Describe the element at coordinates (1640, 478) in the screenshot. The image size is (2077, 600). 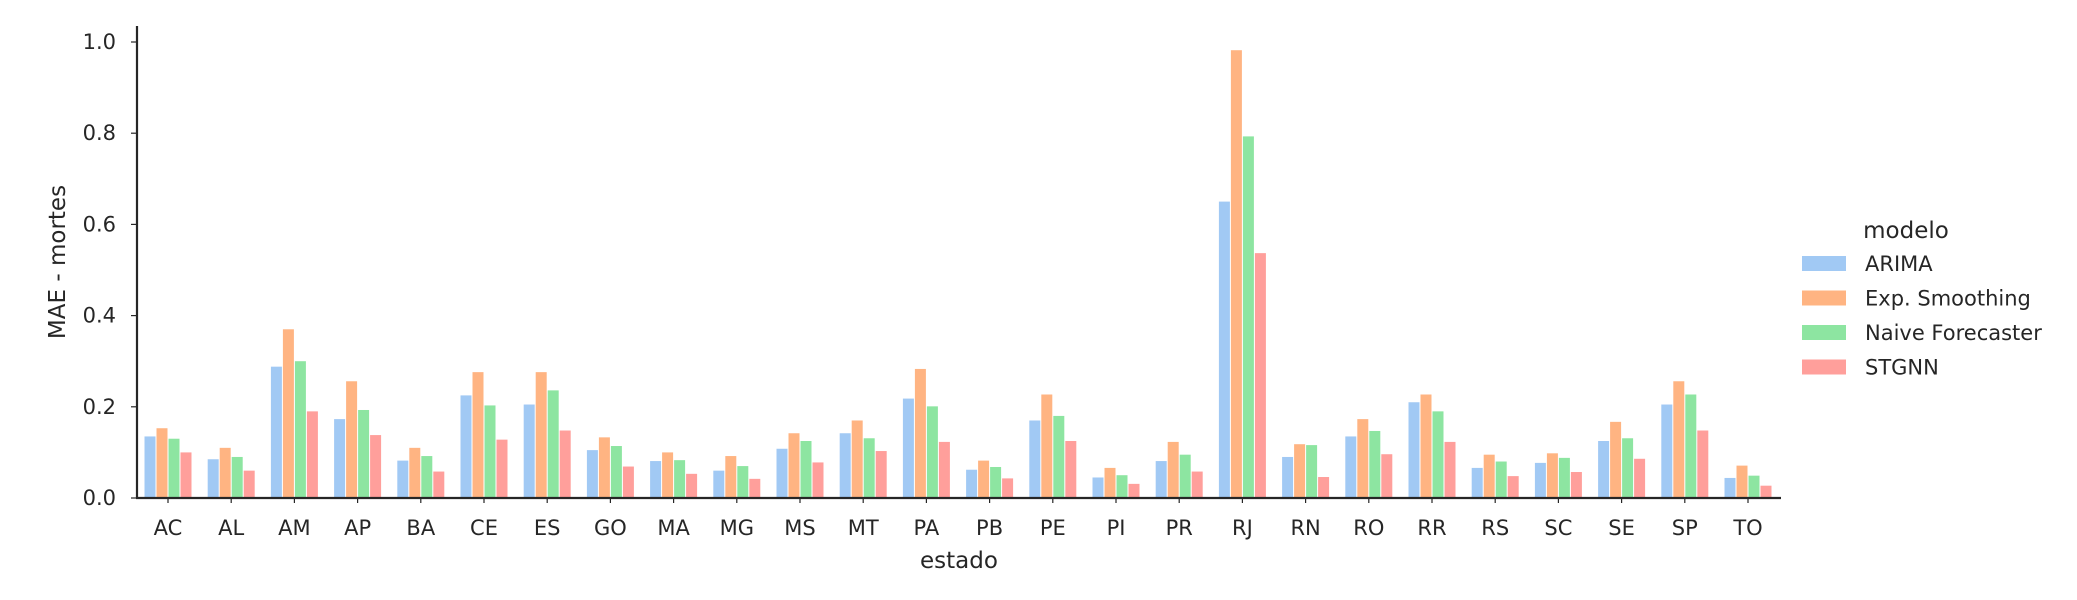
I see `bar-se-stgnn` at that location.